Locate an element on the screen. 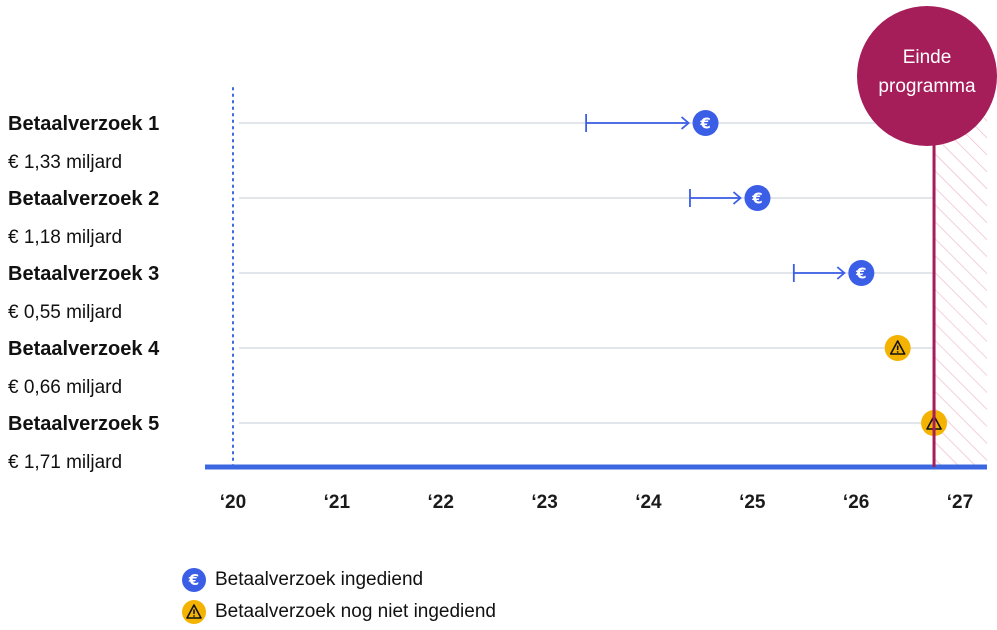 Image resolution: width=997 pixels, height=630 pixels. tick-label: ‘25 is located at coordinates (752, 502).